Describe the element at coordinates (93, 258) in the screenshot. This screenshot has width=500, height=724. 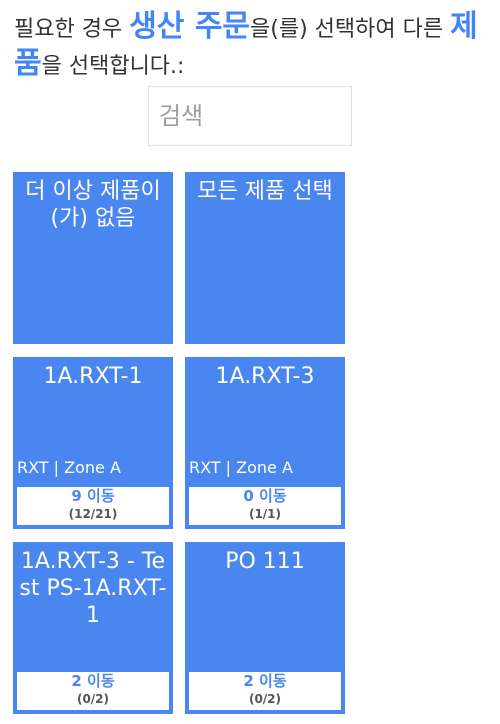
I see `tile-no-more-products: 더 이상 제품이(가) 없음` at that location.